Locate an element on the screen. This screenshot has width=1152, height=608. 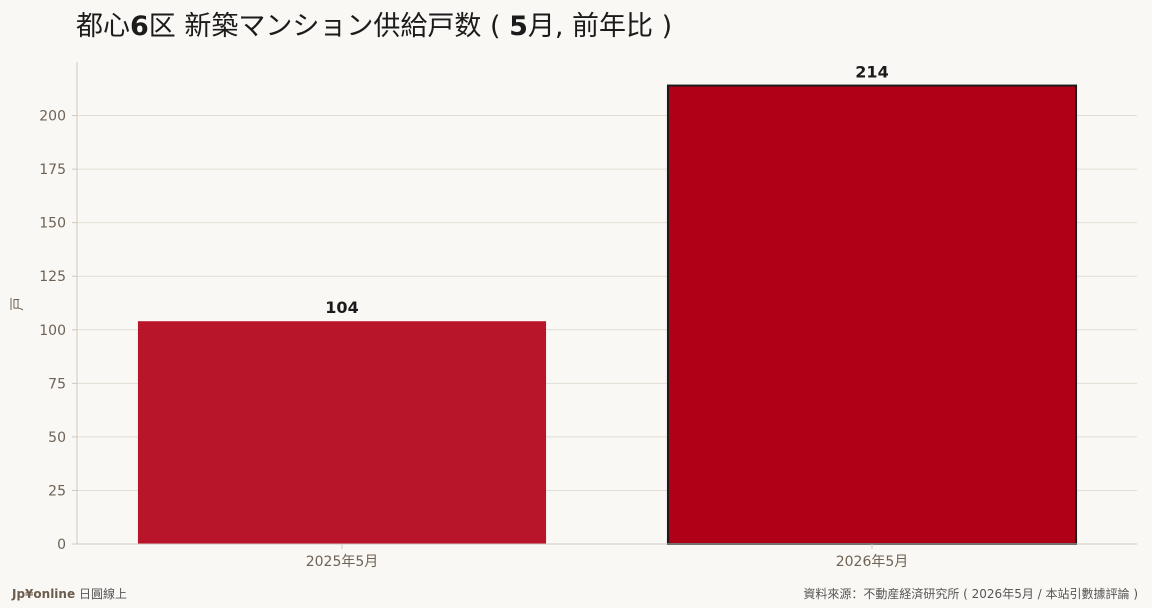
y-tick-label-25: 25 is located at coordinates (57, 491).